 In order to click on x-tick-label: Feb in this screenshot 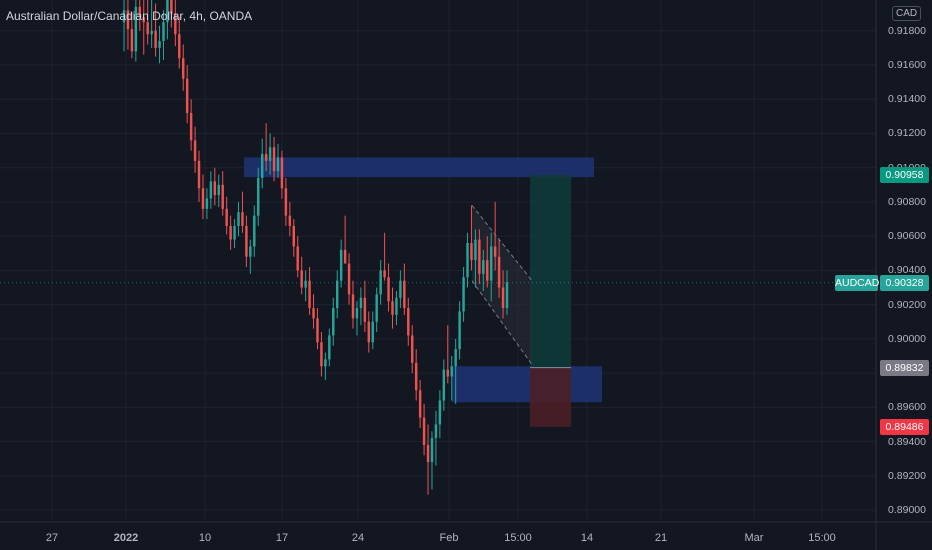, I will do `click(449, 538)`.